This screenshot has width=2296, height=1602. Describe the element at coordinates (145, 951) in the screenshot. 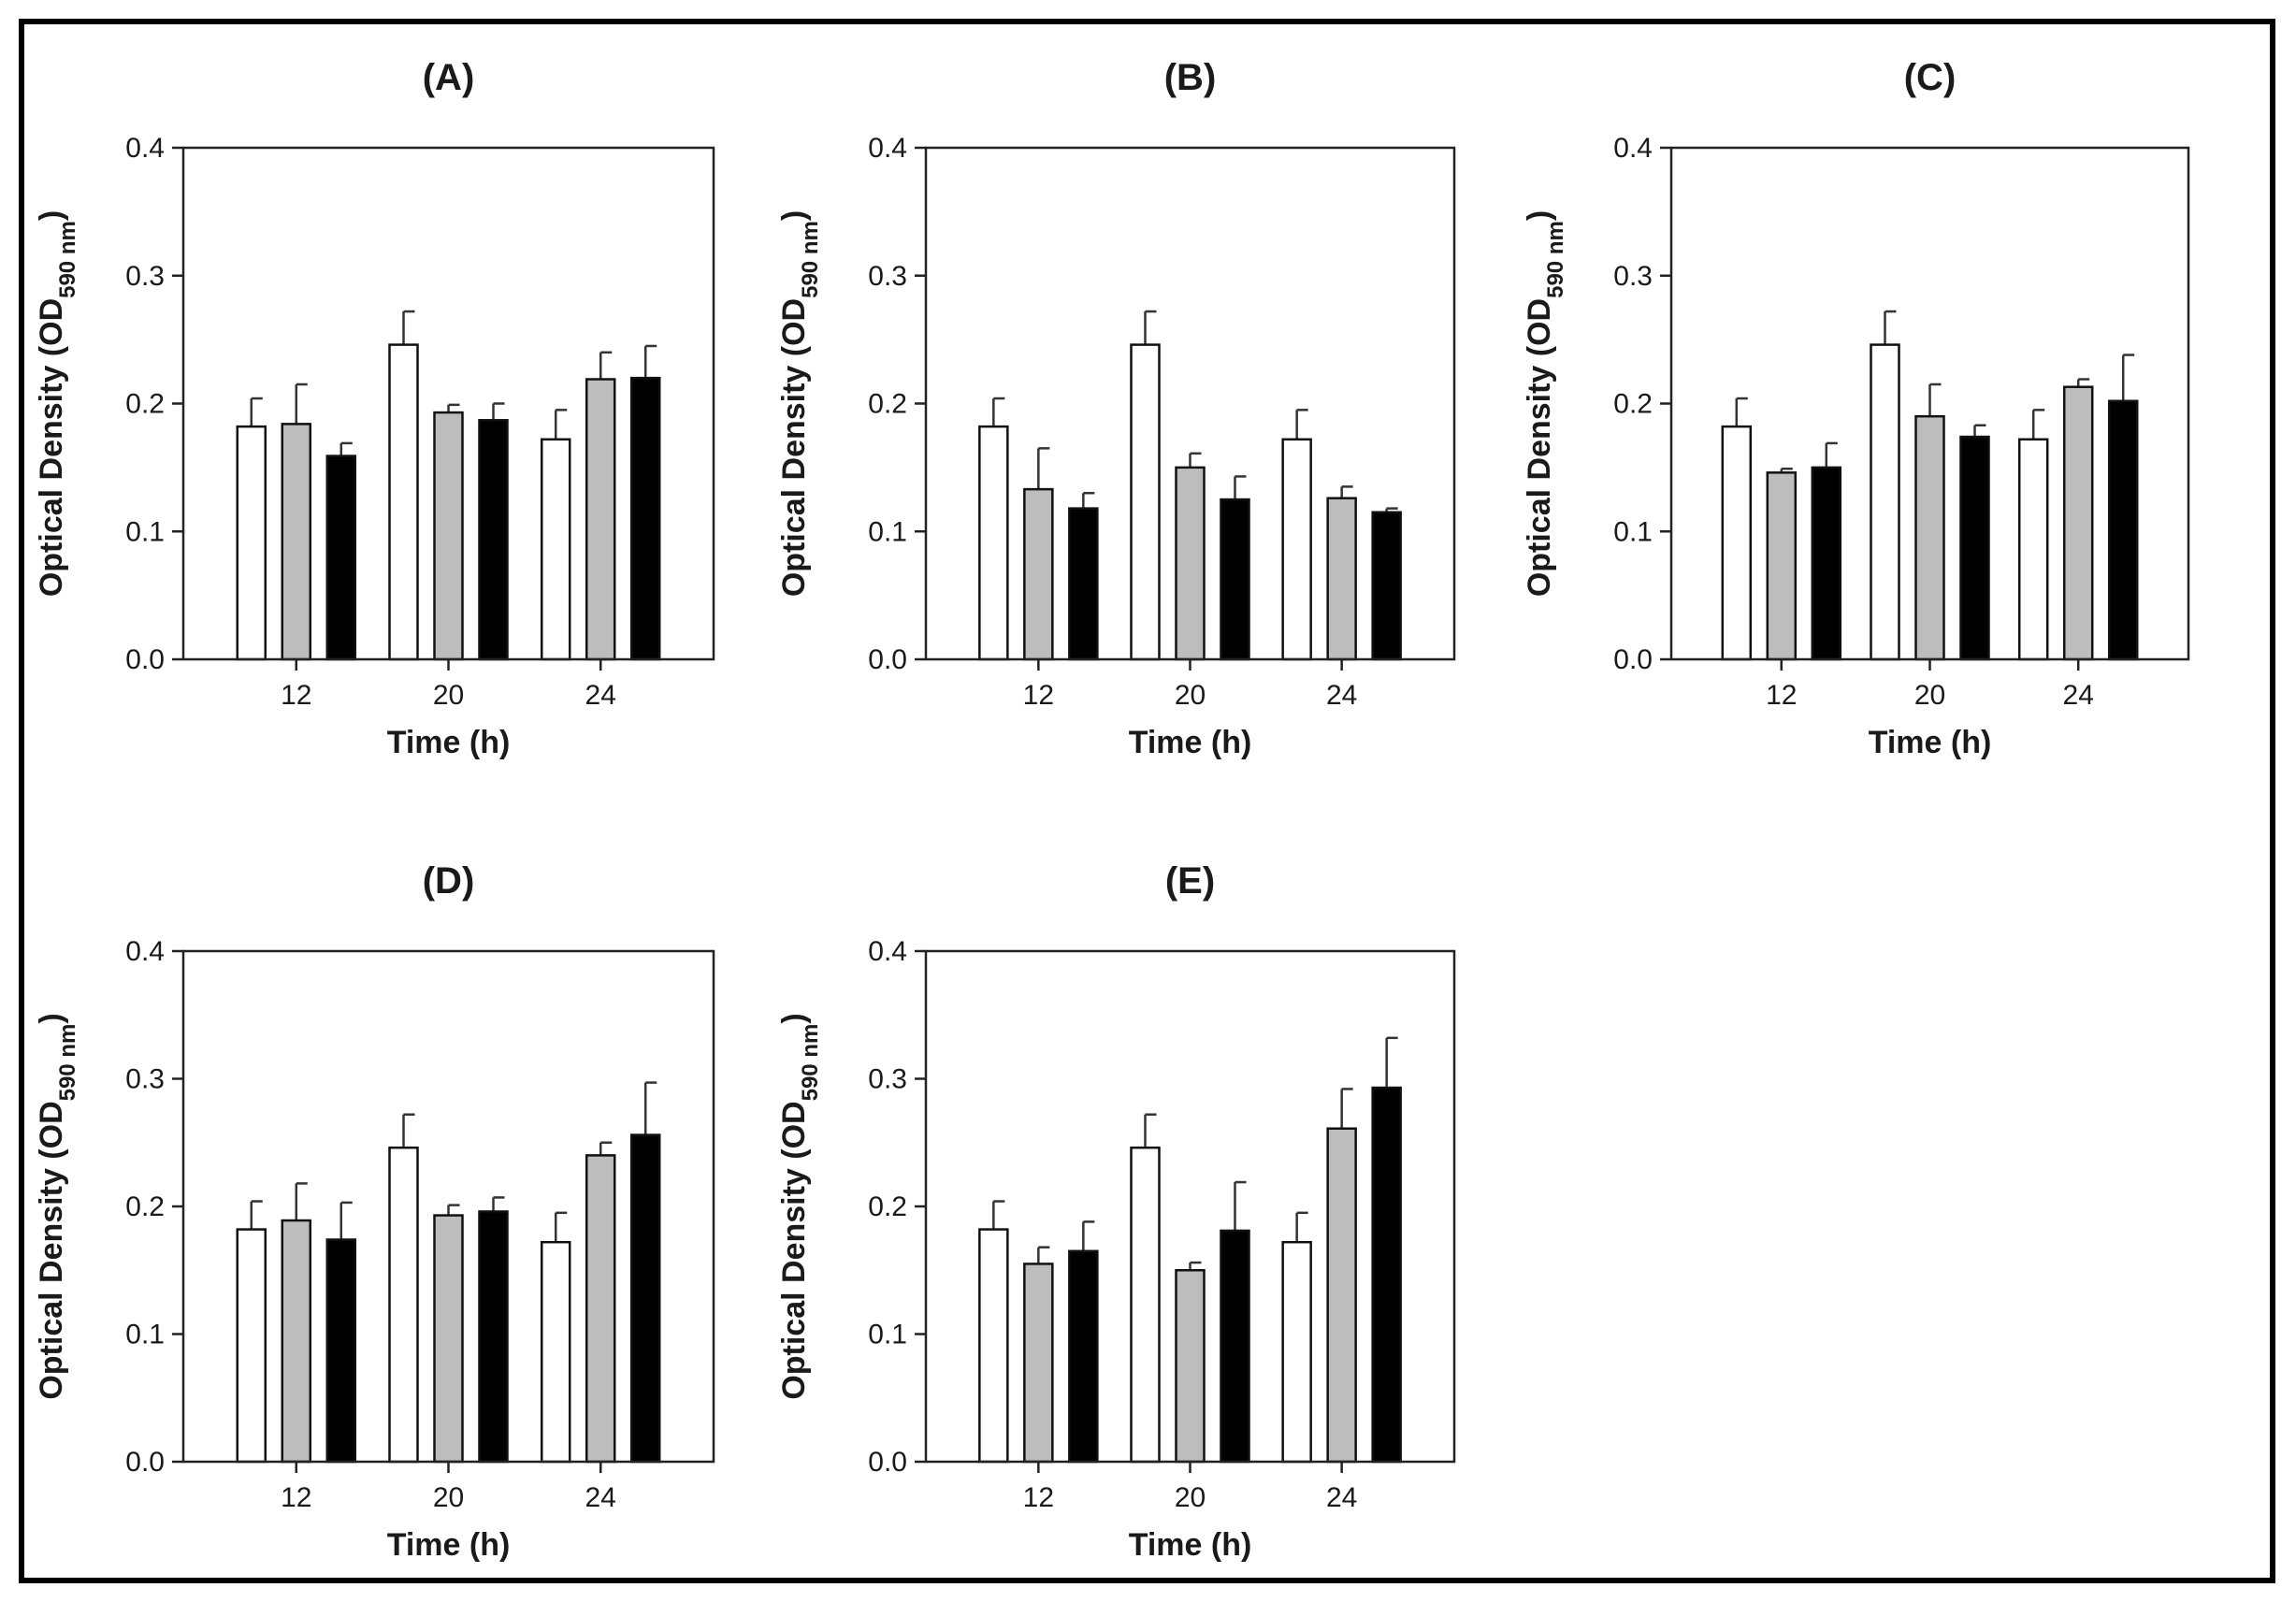

I see `chart-3-ytick-label-0.4: 0.4` at that location.